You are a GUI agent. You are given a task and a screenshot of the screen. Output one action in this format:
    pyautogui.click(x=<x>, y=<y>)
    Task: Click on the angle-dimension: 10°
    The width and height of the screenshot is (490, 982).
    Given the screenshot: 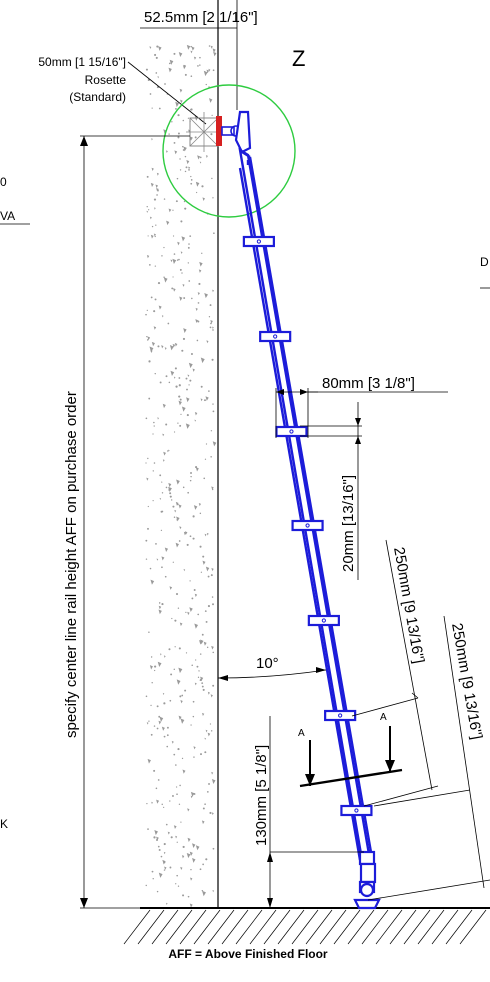 What is the action you would take?
    pyautogui.click(x=272, y=668)
    